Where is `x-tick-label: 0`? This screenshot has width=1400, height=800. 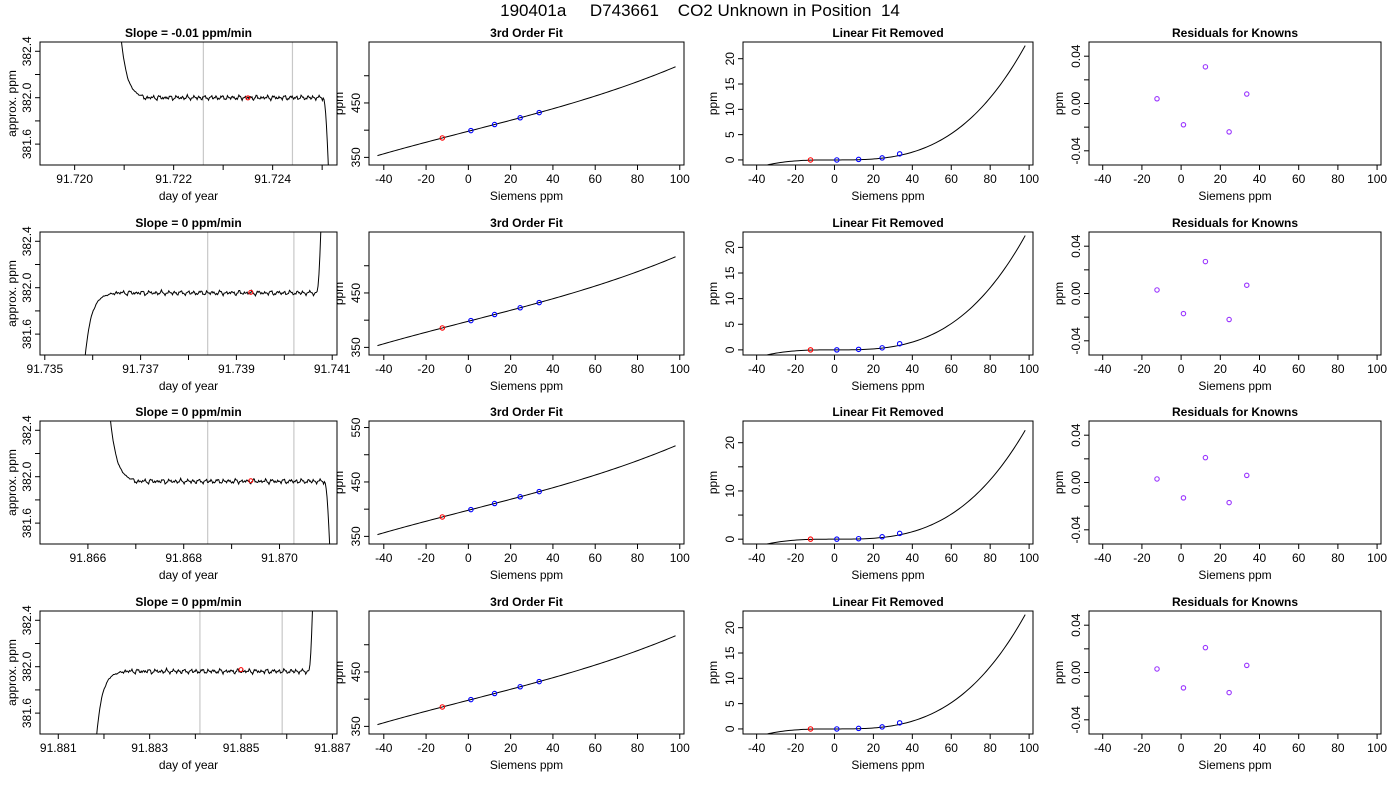 x-tick-label: 0 is located at coordinates (1181, 558).